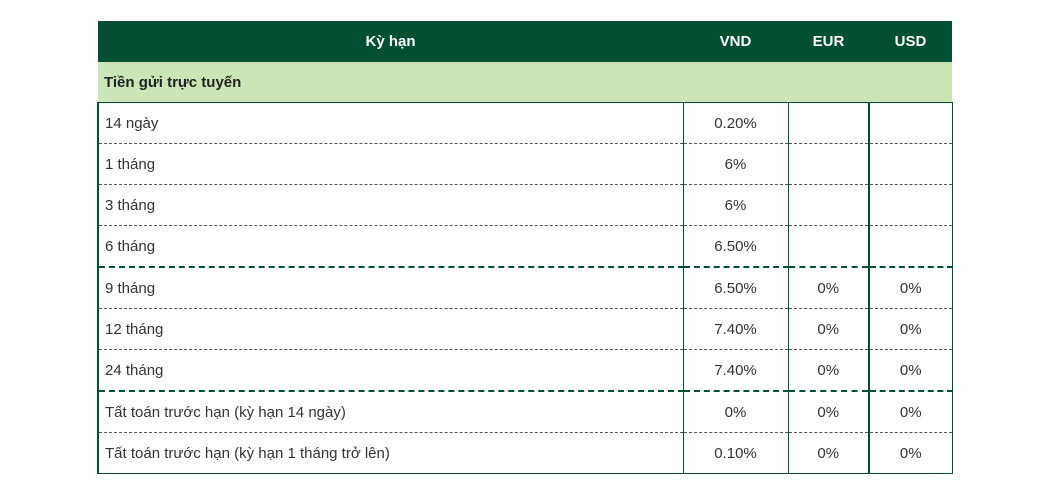 This screenshot has width=1037, height=485. I want to click on table-row: 14 ngày 0.20%, so click(525, 123).